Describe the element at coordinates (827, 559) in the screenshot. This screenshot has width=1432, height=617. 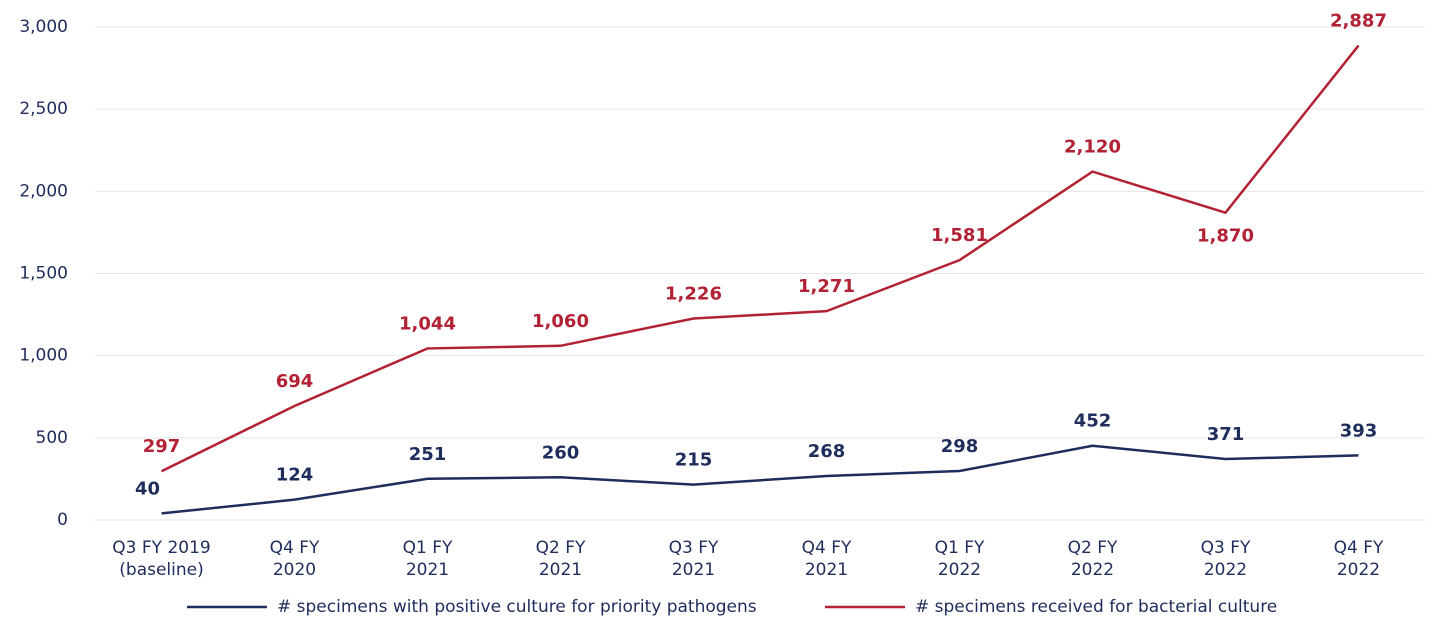
I see `x-tick-label: Q4 FY 2021` at that location.